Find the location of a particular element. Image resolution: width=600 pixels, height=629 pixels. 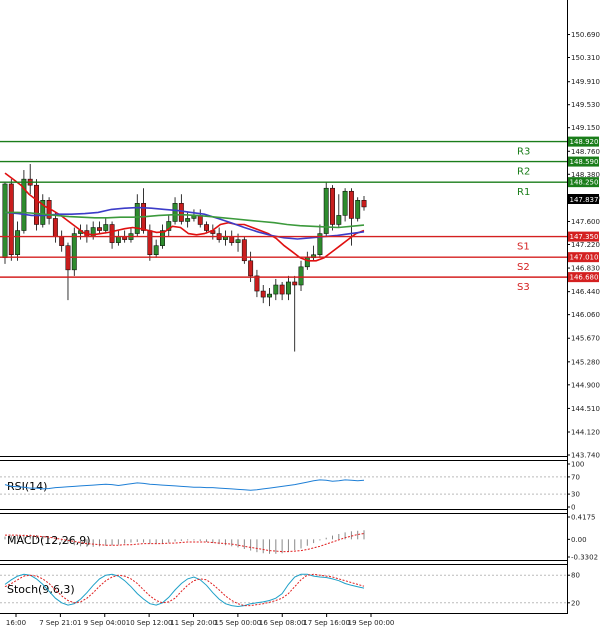

level-price-label: 147.350 is located at coordinates (584, 237).